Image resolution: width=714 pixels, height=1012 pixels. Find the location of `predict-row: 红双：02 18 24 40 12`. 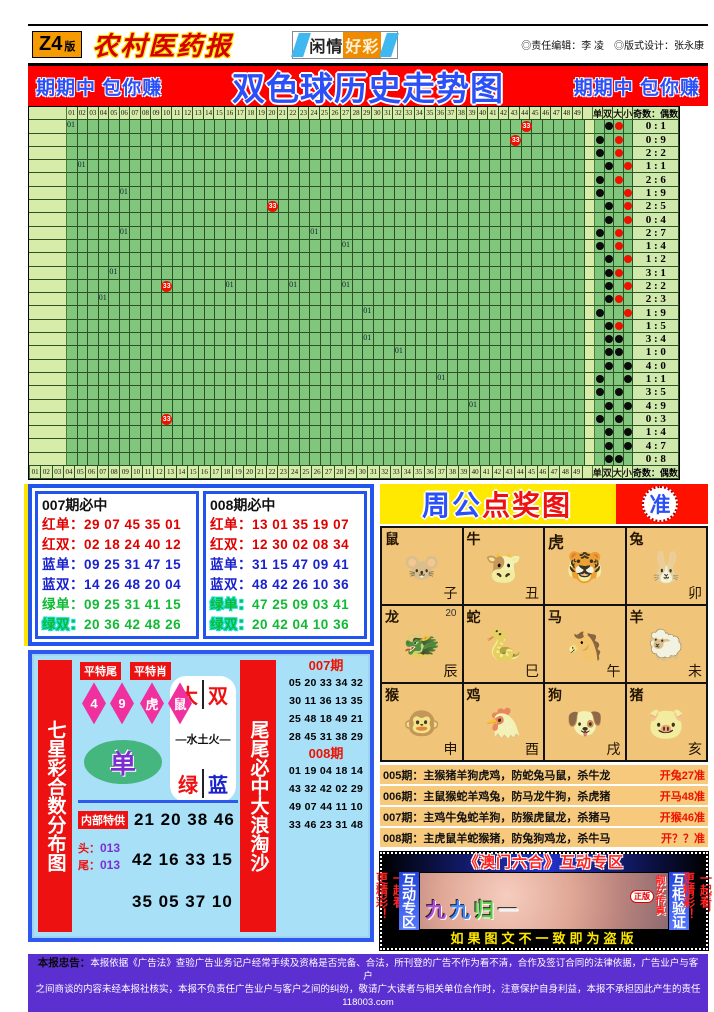

predict-row: 红双：02 18 24 40 12 is located at coordinates (117, 545).